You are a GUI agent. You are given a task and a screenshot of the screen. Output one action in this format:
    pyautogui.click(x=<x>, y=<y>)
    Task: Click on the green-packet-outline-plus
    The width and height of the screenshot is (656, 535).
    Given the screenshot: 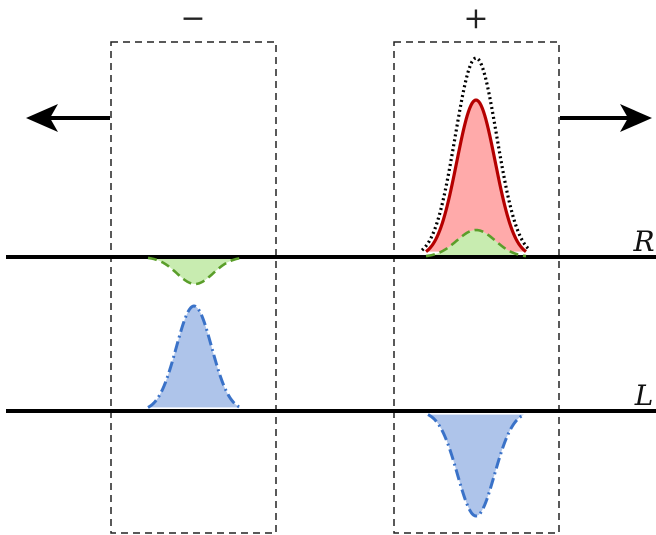 What is the action you would take?
    pyautogui.click(x=476, y=243)
    